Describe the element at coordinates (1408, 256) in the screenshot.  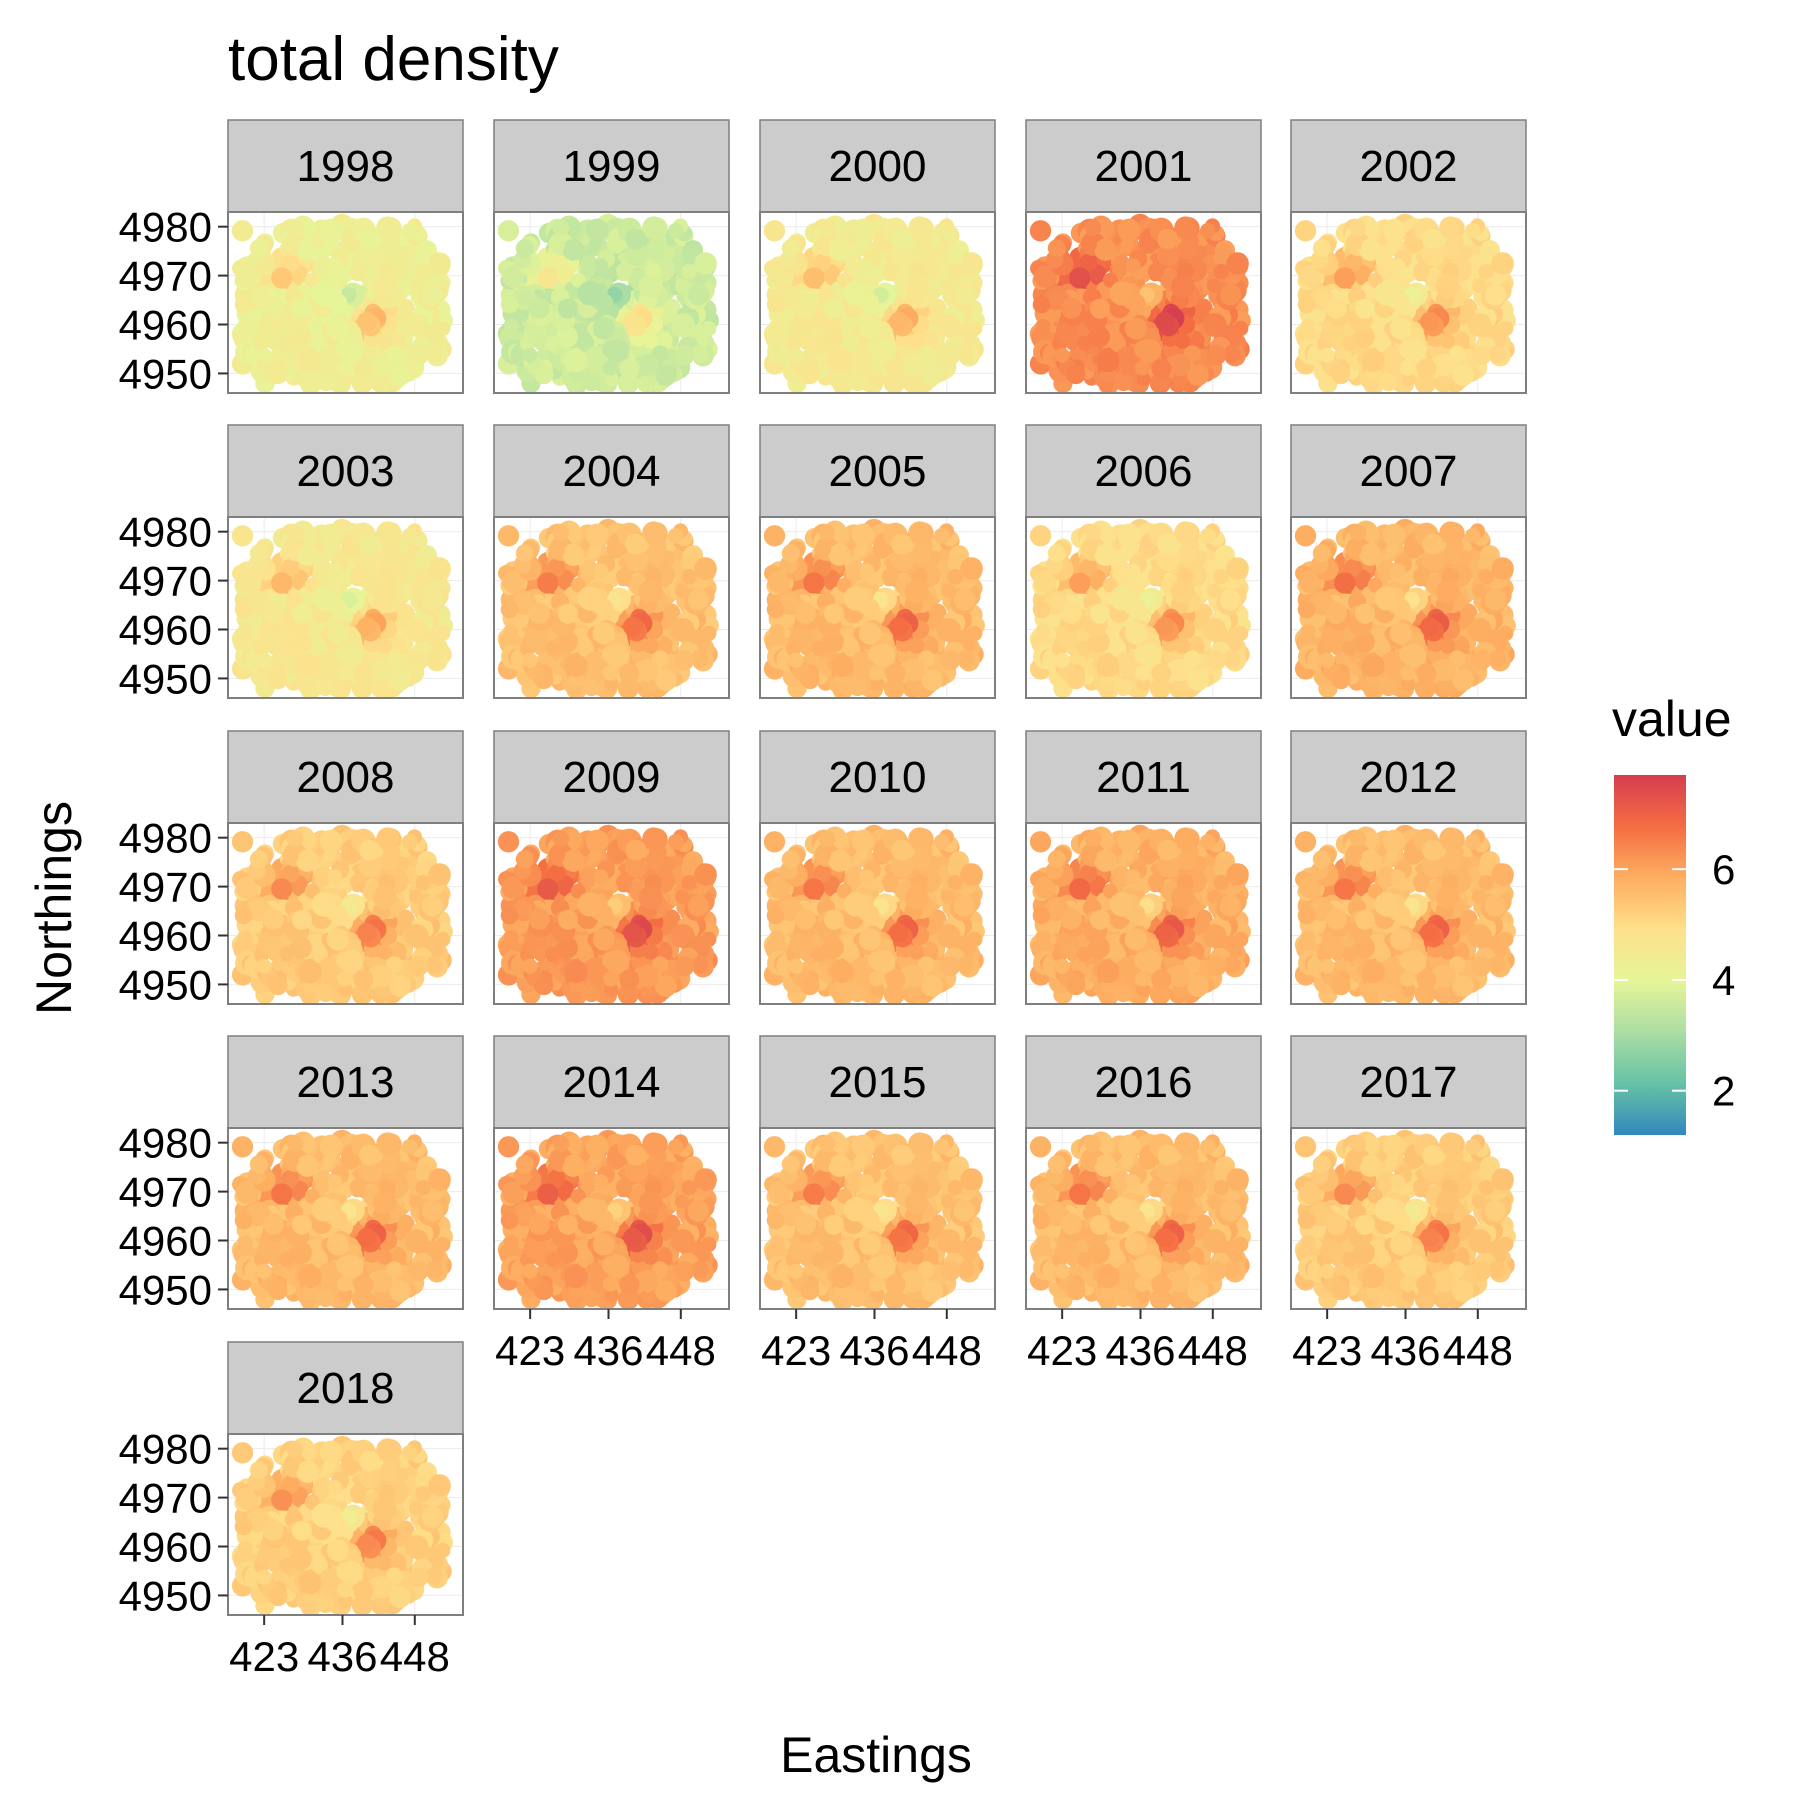
I see `panel-2002: 2002` at that location.